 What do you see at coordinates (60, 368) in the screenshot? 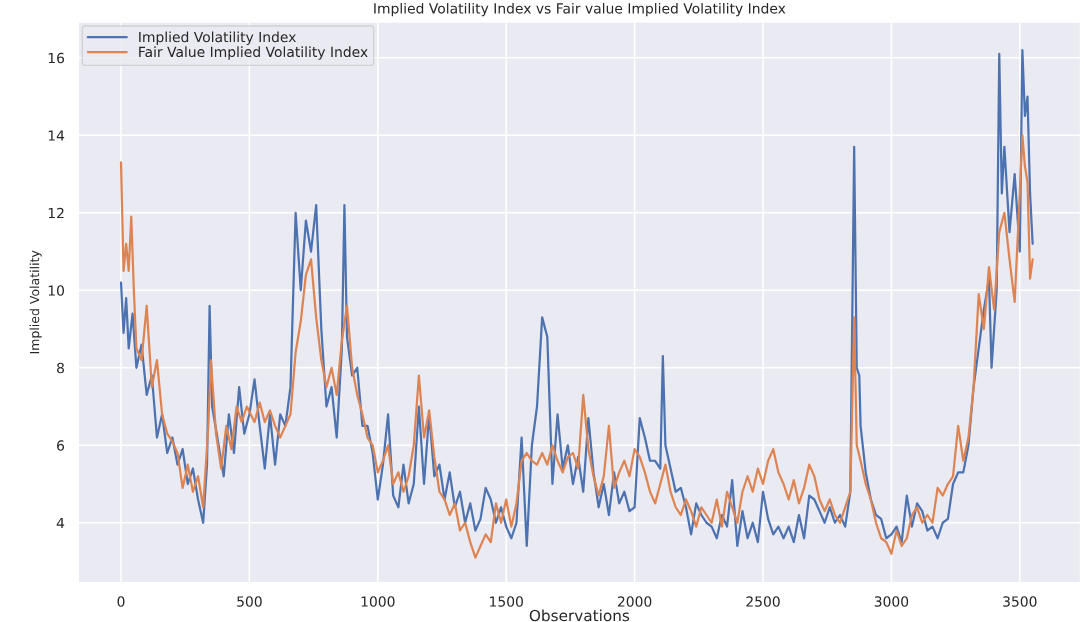
I see `y-tick-label: 8` at bounding box center [60, 368].